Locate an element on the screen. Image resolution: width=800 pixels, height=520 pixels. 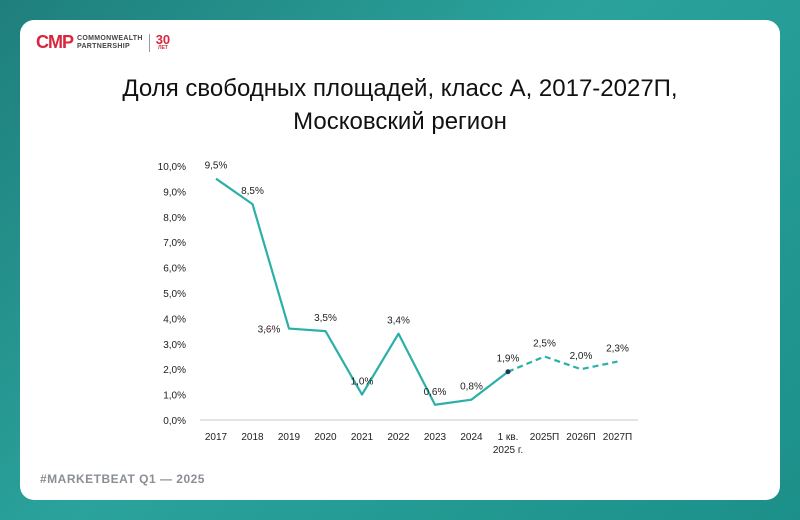
y-tick-label: 2,0% is located at coordinates (174, 370).